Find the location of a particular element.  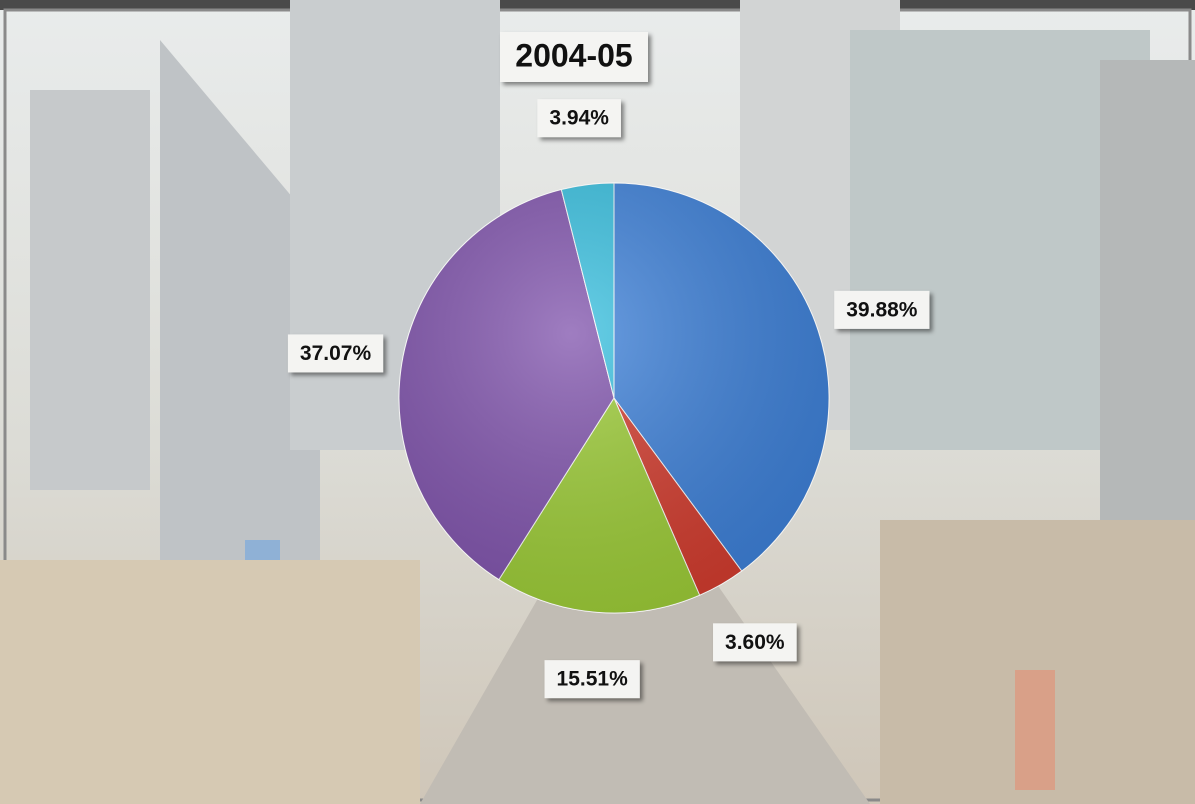

value-label-box: 15.51% is located at coordinates (592, 679).